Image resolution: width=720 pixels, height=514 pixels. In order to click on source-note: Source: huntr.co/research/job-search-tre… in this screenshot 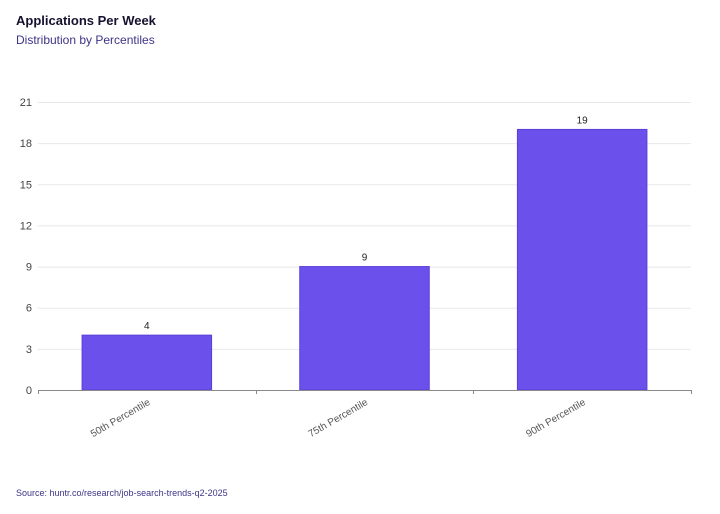, I will do `click(122, 493)`.